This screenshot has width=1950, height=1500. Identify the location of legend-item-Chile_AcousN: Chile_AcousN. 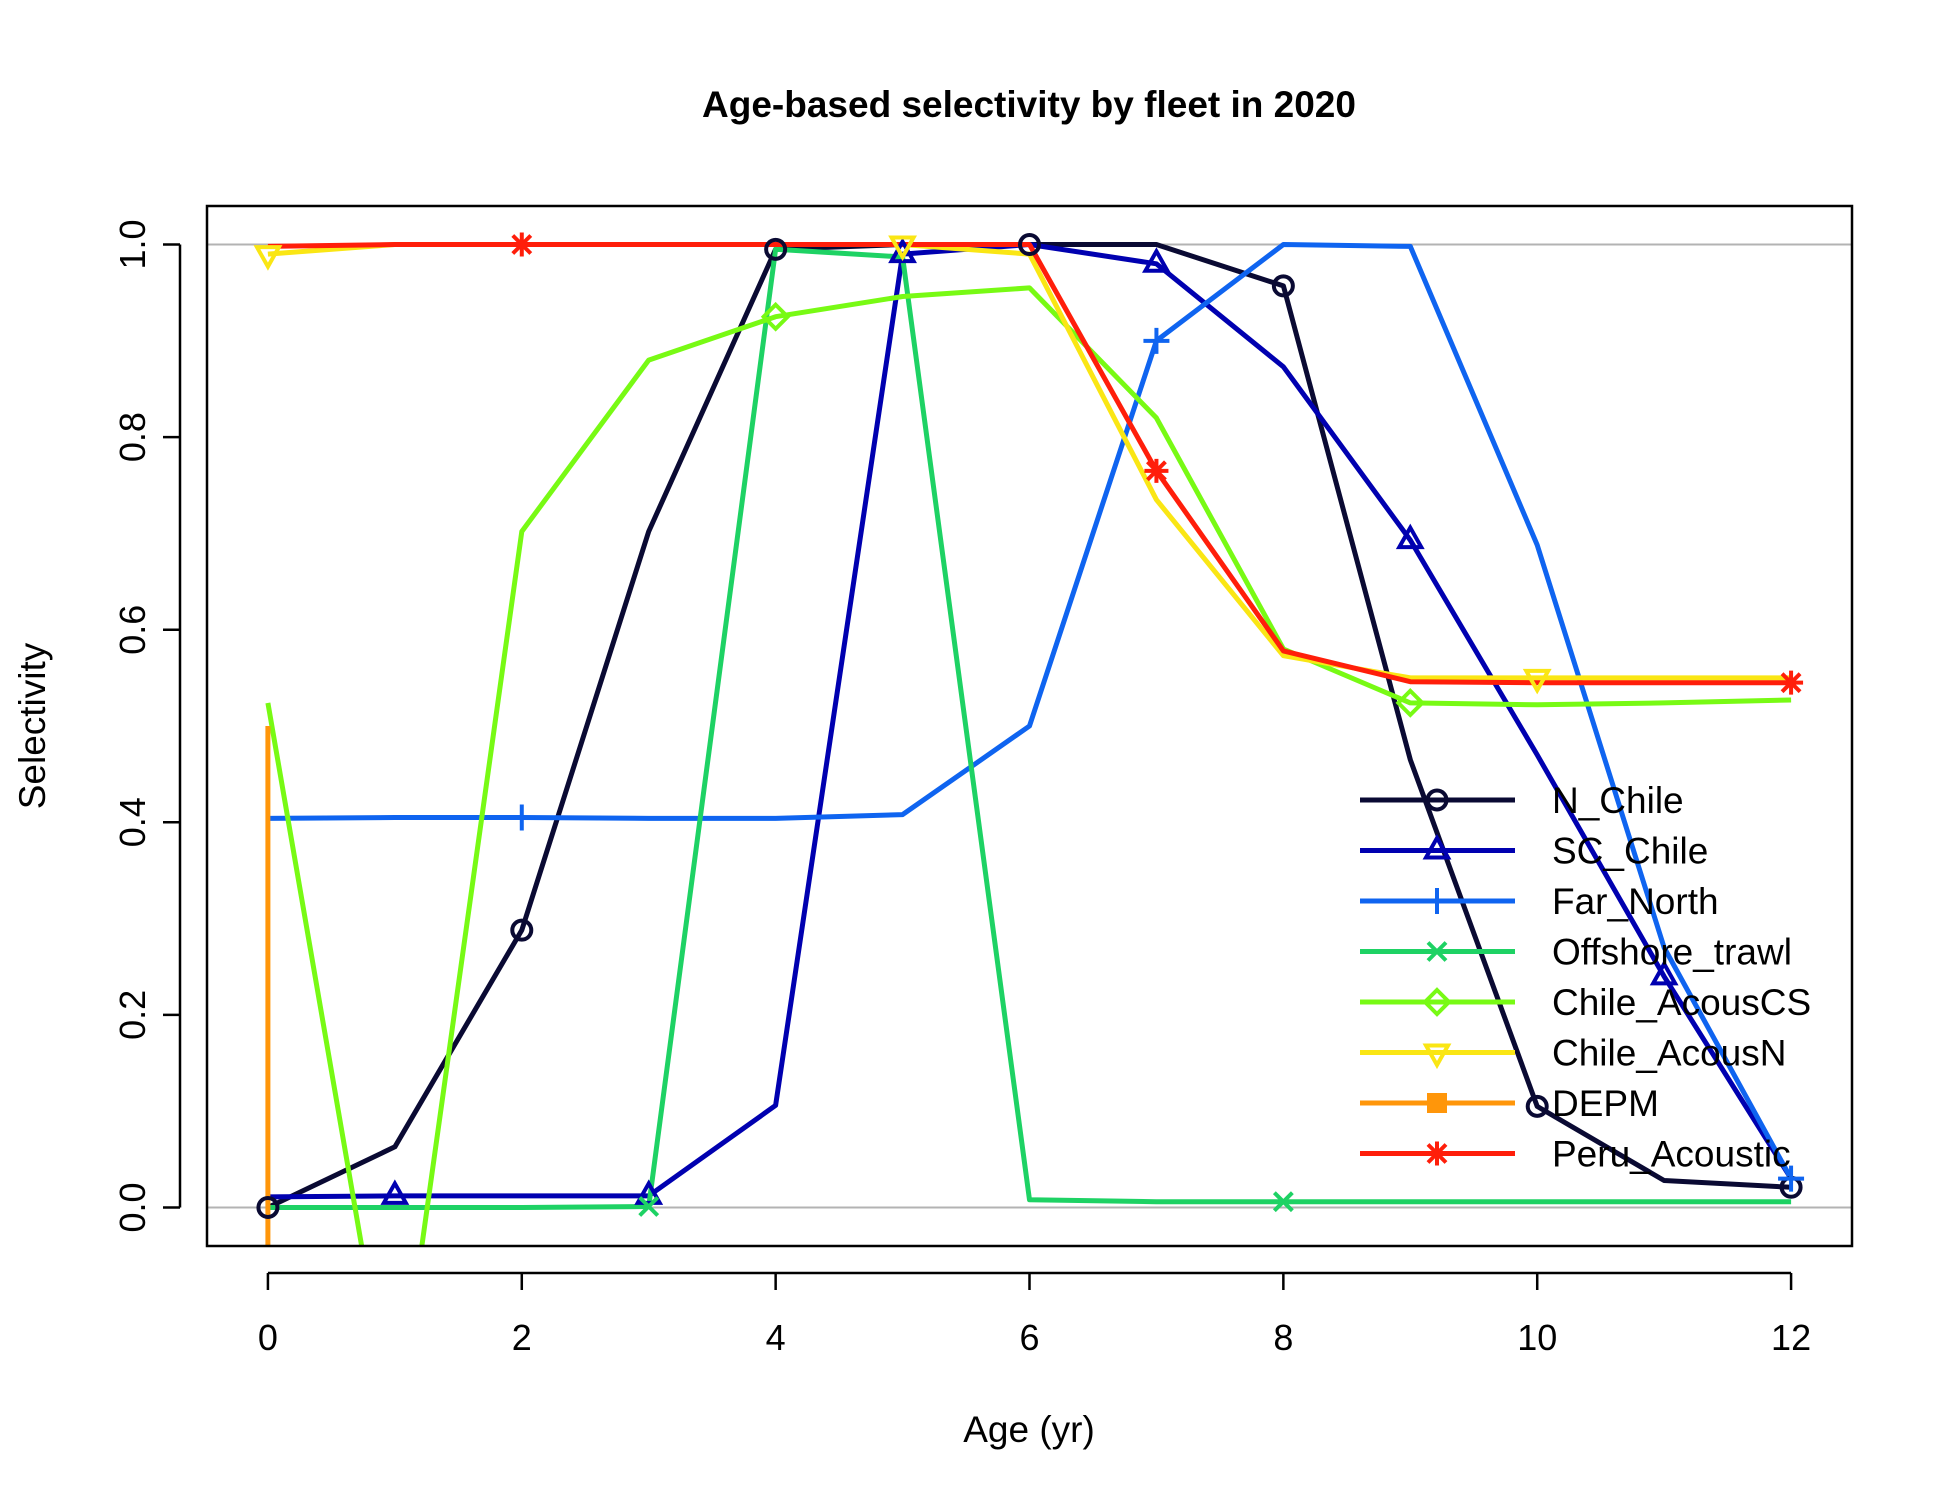
(1573, 1053).